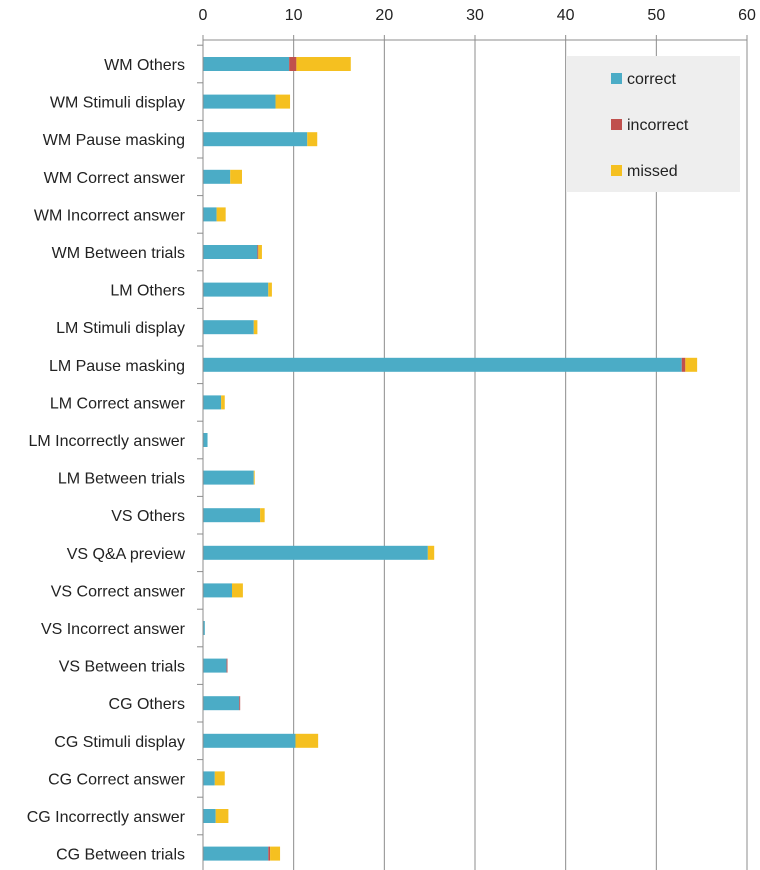  Describe the element at coordinates (110, 215) in the screenshot. I see `category-label: WM Incorrect answer` at that location.